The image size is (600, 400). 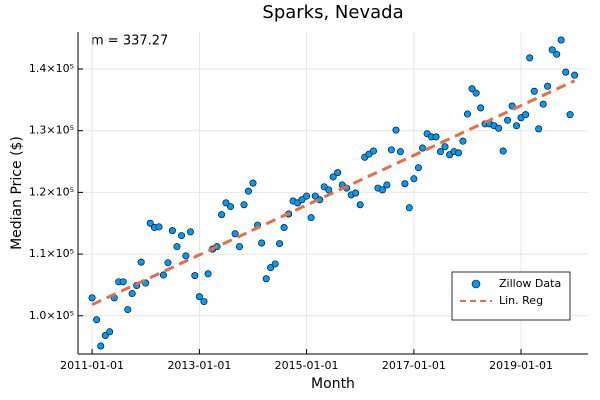 What do you see at coordinates (199, 365) in the screenshot?
I see `x-tick-label: 2013-01-01` at bounding box center [199, 365].